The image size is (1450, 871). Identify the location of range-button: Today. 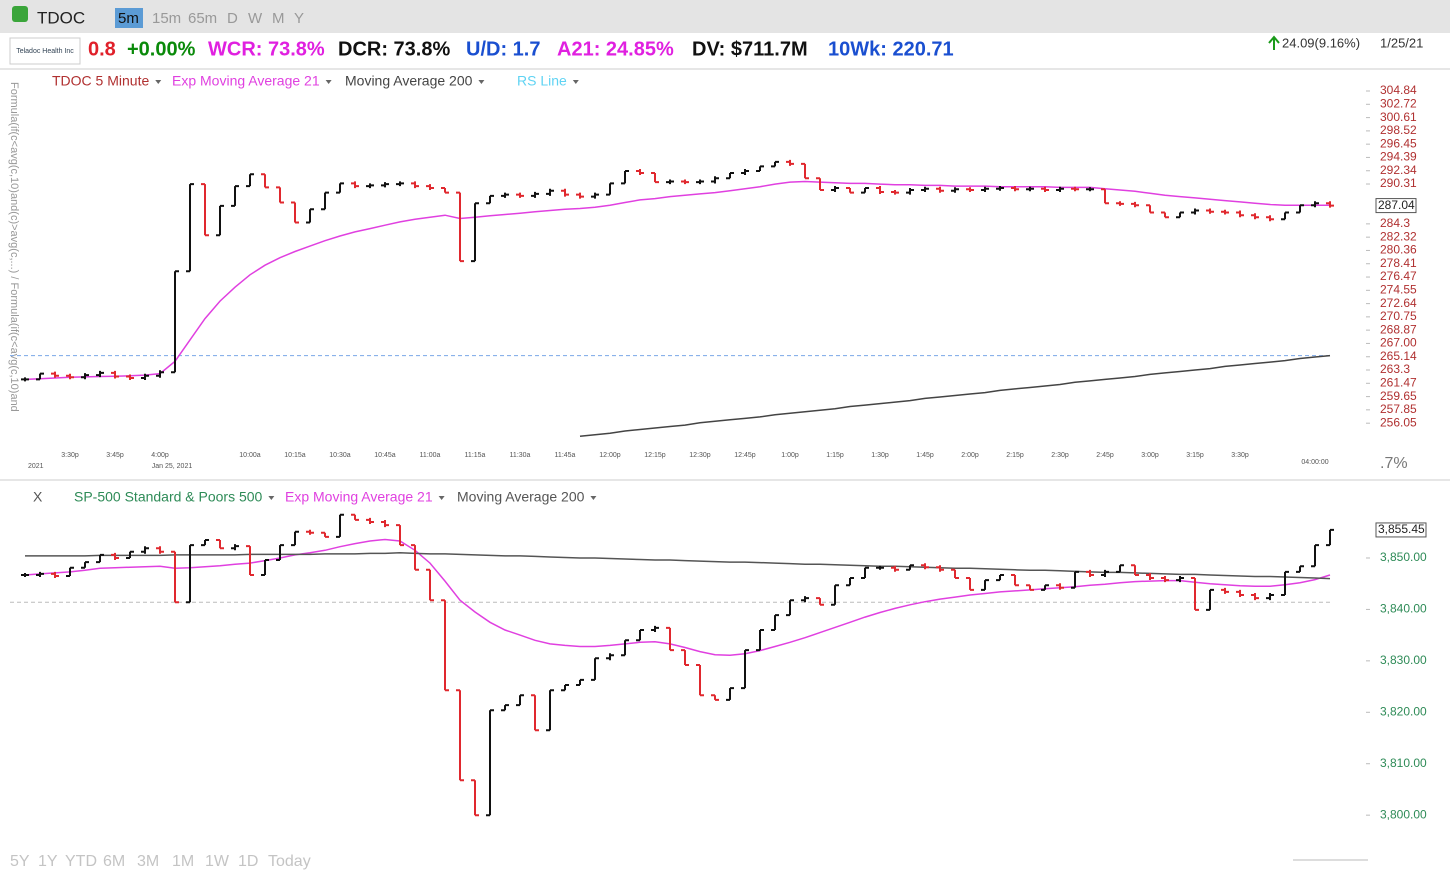
(289, 861).